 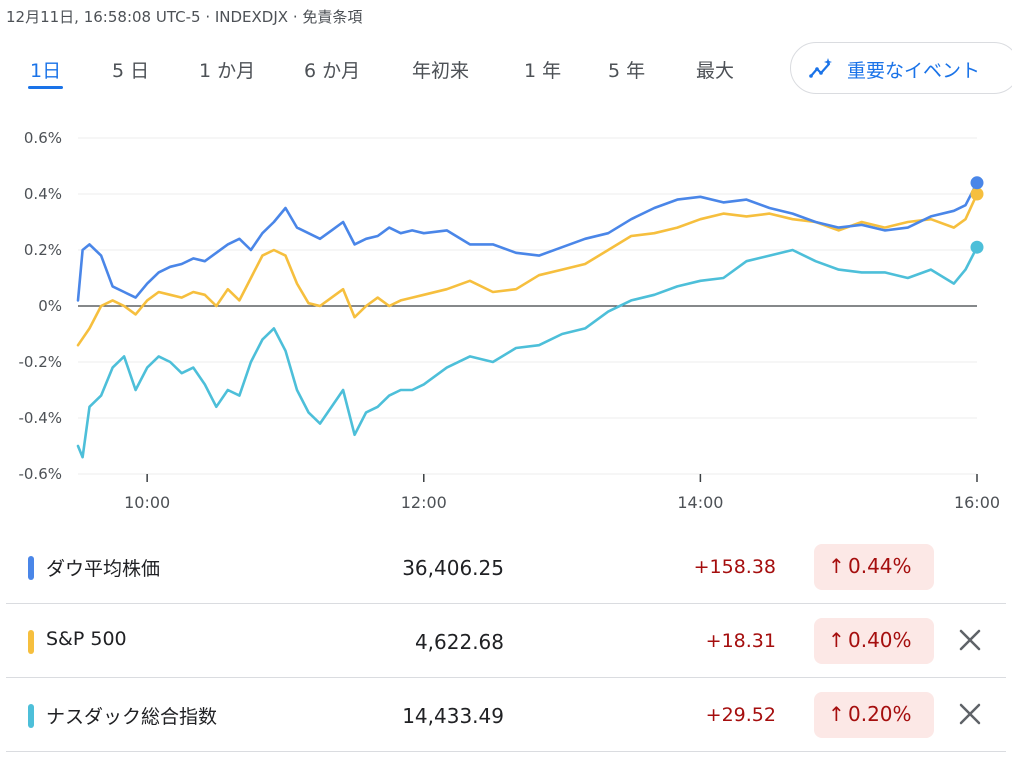 I want to click on sparkle-trend-icon, so click(x=820, y=68).